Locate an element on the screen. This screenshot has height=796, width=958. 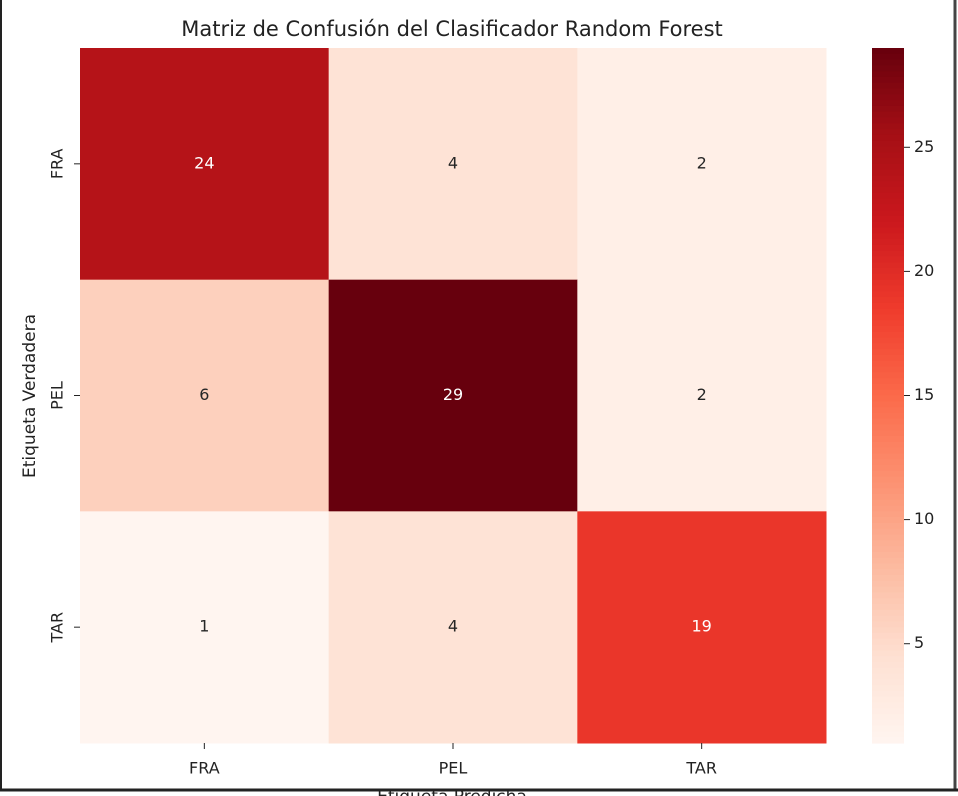
colorbar-tick-label: 25 is located at coordinates (924, 146).